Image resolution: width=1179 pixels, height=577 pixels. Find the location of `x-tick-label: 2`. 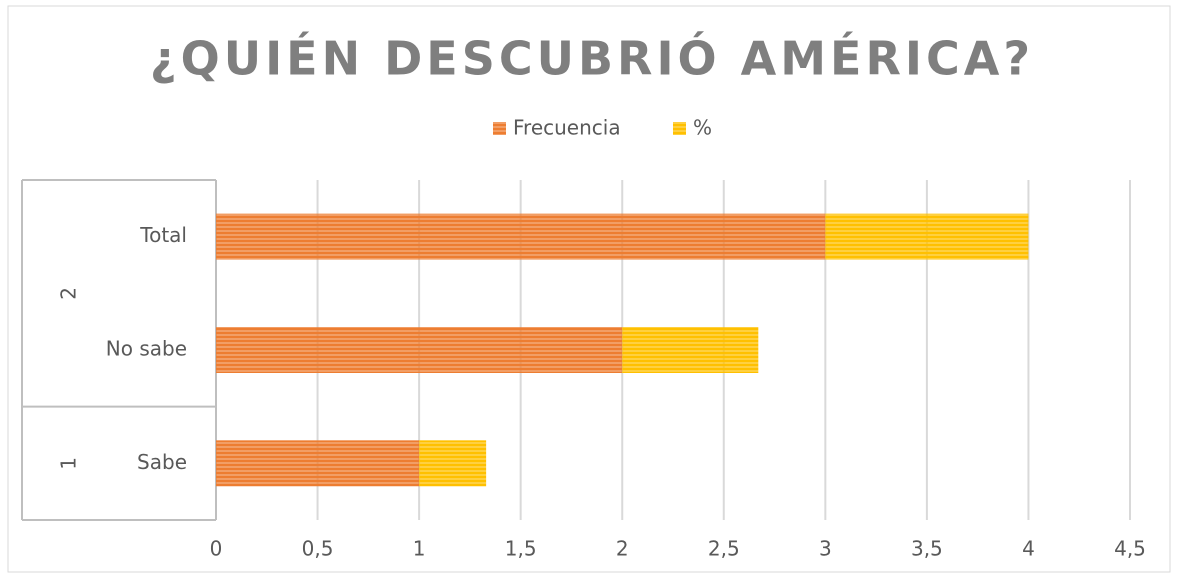

x-tick-label: 2 is located at coordinates (622, 549).